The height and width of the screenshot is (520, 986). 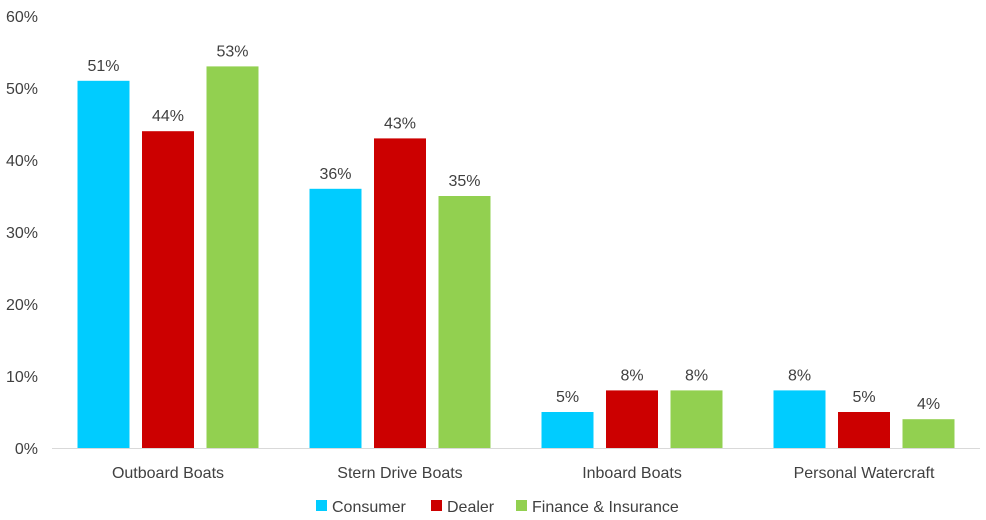 I want to click on legend: Consumer Dealer Finance & Insurance, so click(x=497, y=507).